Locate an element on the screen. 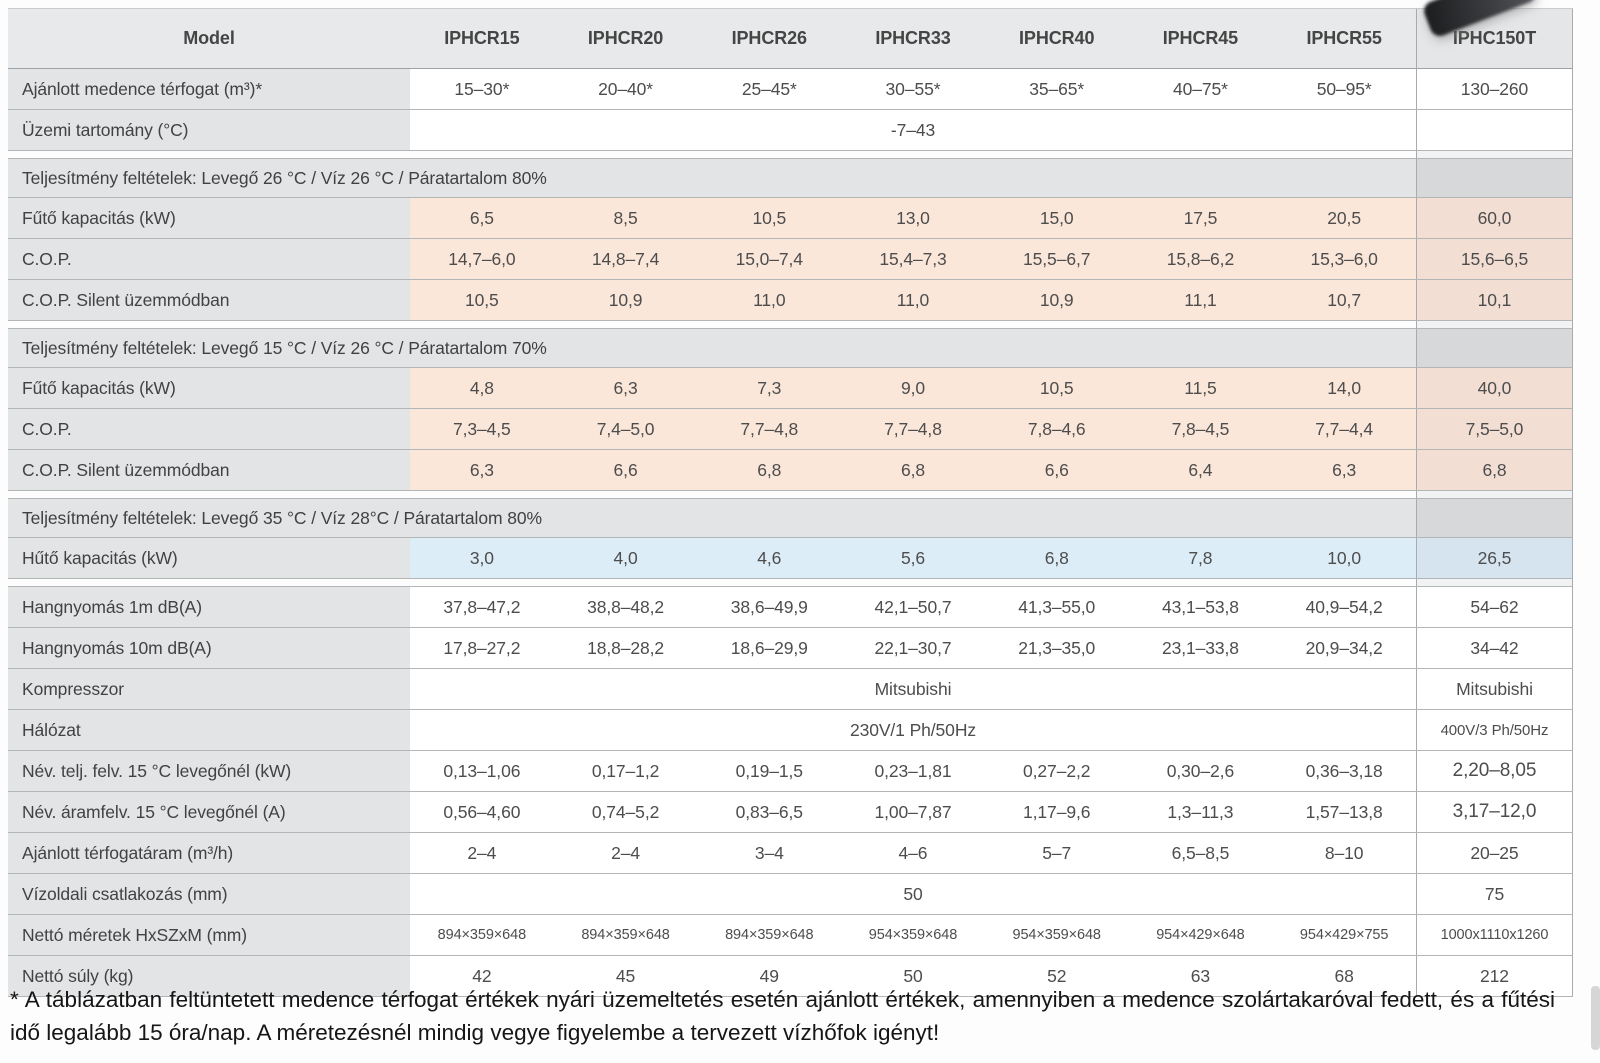 The image size is (1600, 1063). table-cell: 15,4–7,3 is located at coordinates (913, 259).